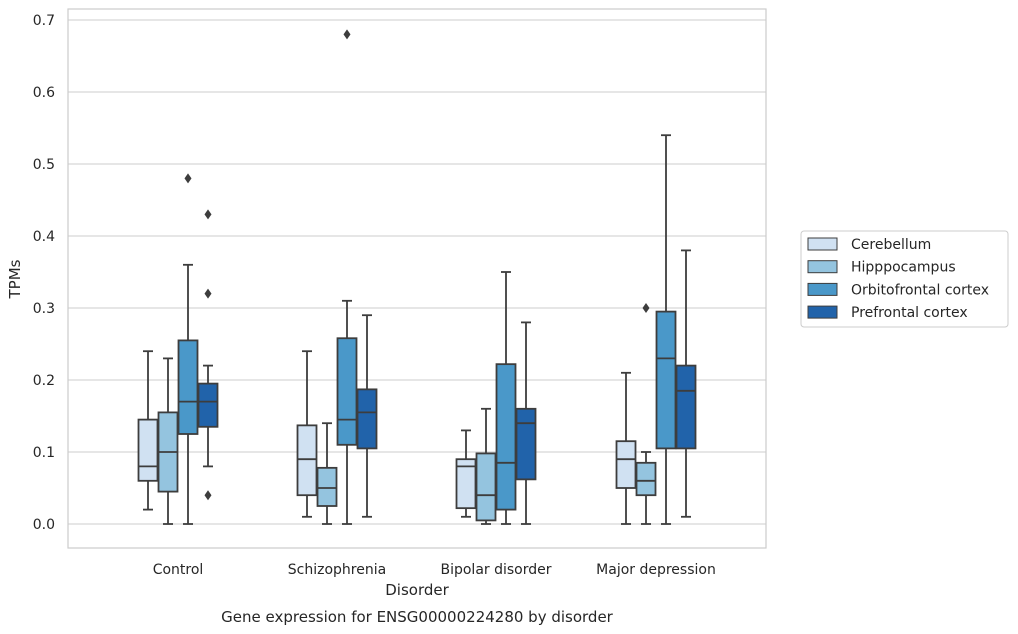 This screenshot has width=1018, height=634. I want to click on box-cerebellum-schizophrenia, so click(307, 434).